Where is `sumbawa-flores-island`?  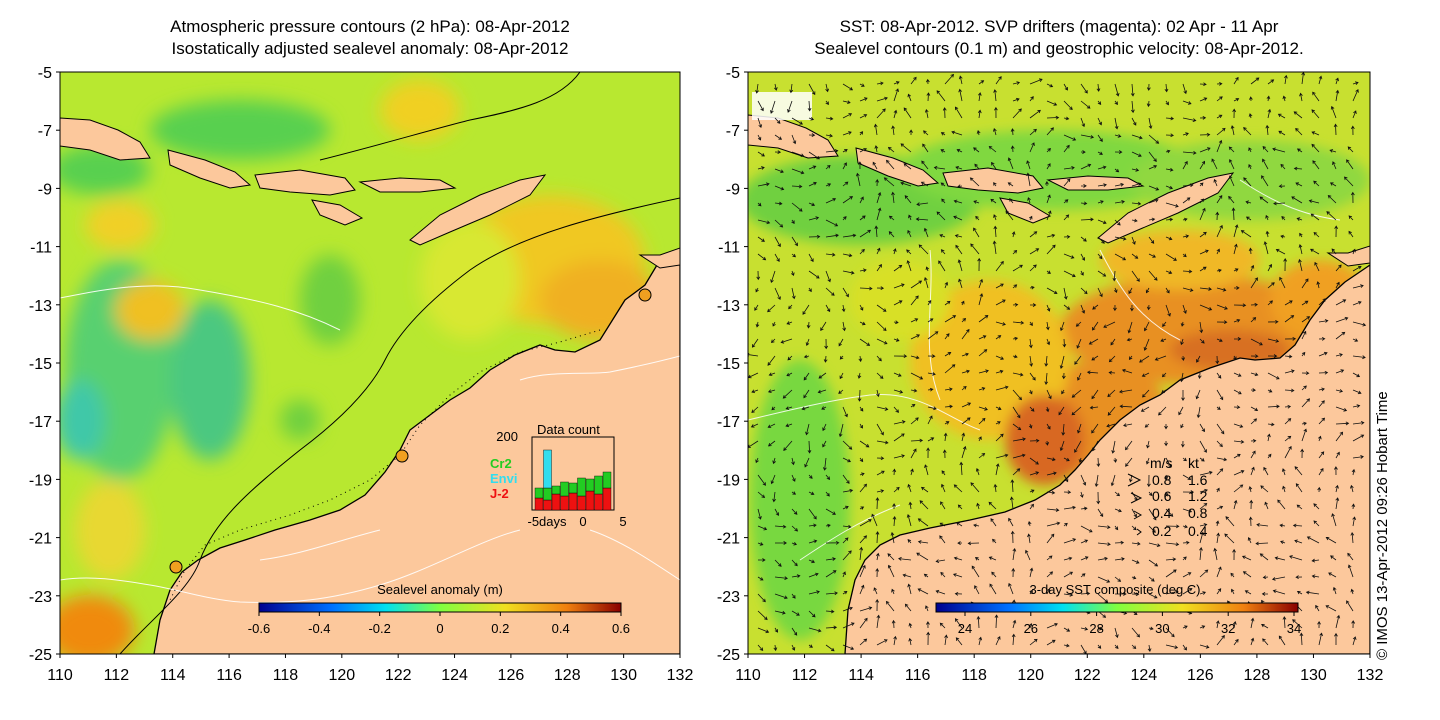 sumbawa-flores-island is located at coordinates (993, 180).